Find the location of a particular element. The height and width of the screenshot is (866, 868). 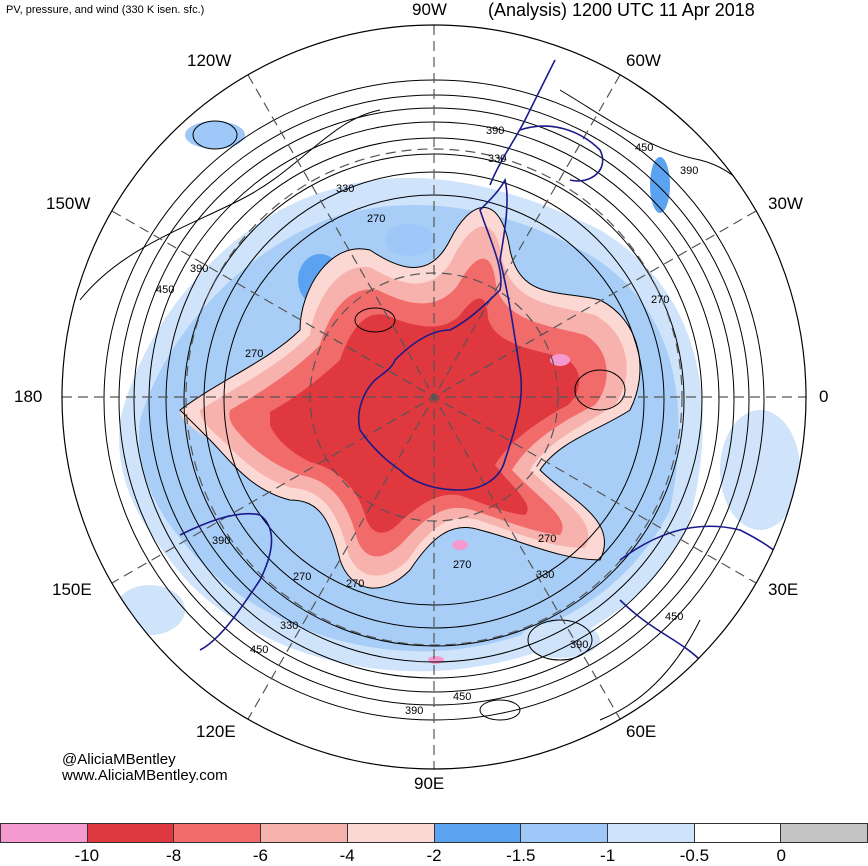

lon-label-150e: 150E is located at coordinates (72, 589).